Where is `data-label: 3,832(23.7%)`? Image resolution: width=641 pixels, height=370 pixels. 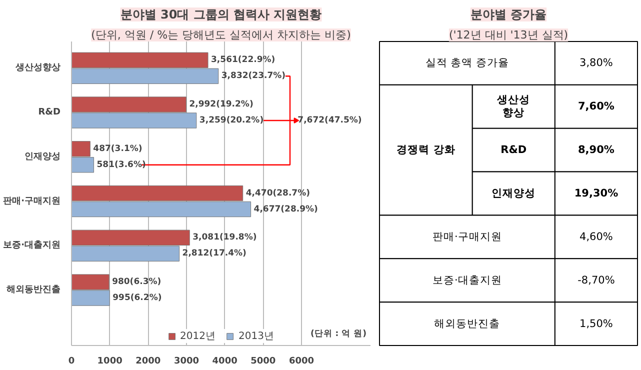 data-label: 3,832(23.7%) is located at coordinates (253, 76).